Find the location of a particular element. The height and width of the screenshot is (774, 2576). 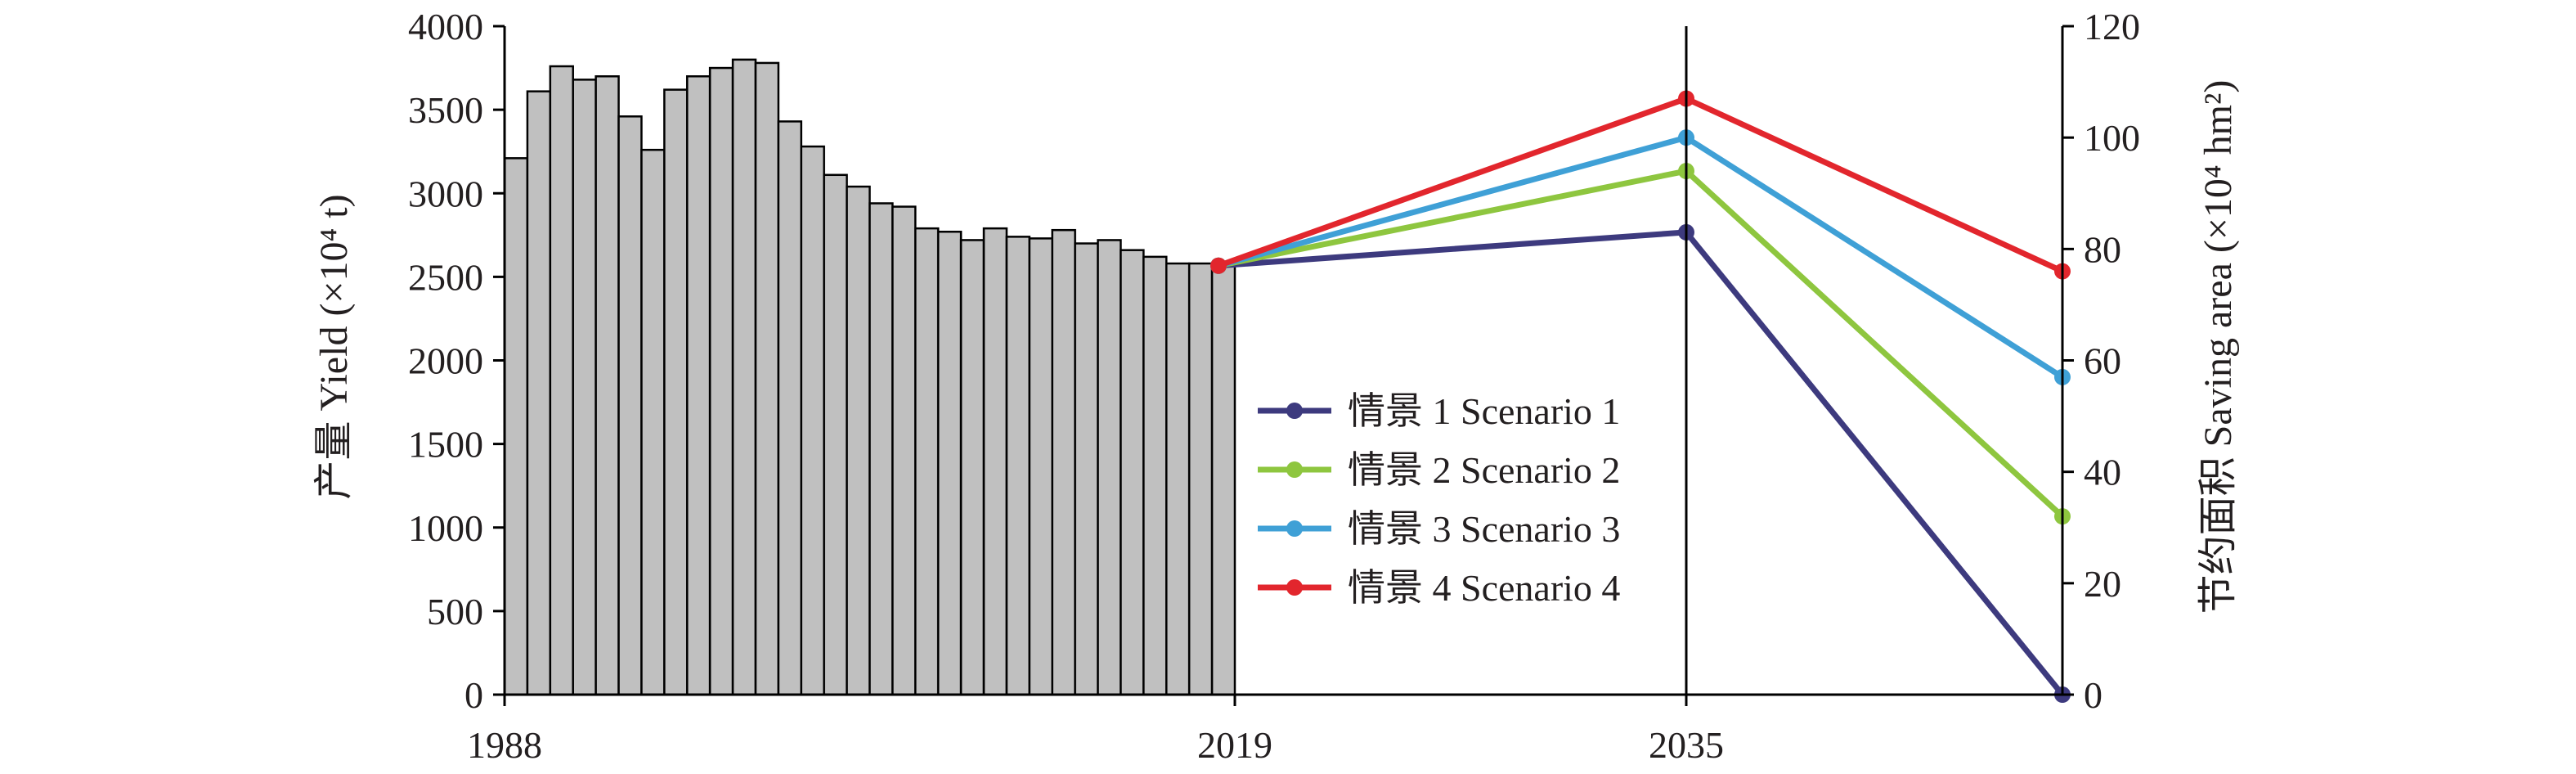

legend-label: 情景 2 Scenario 2 is located at coordinates (1484, 470).